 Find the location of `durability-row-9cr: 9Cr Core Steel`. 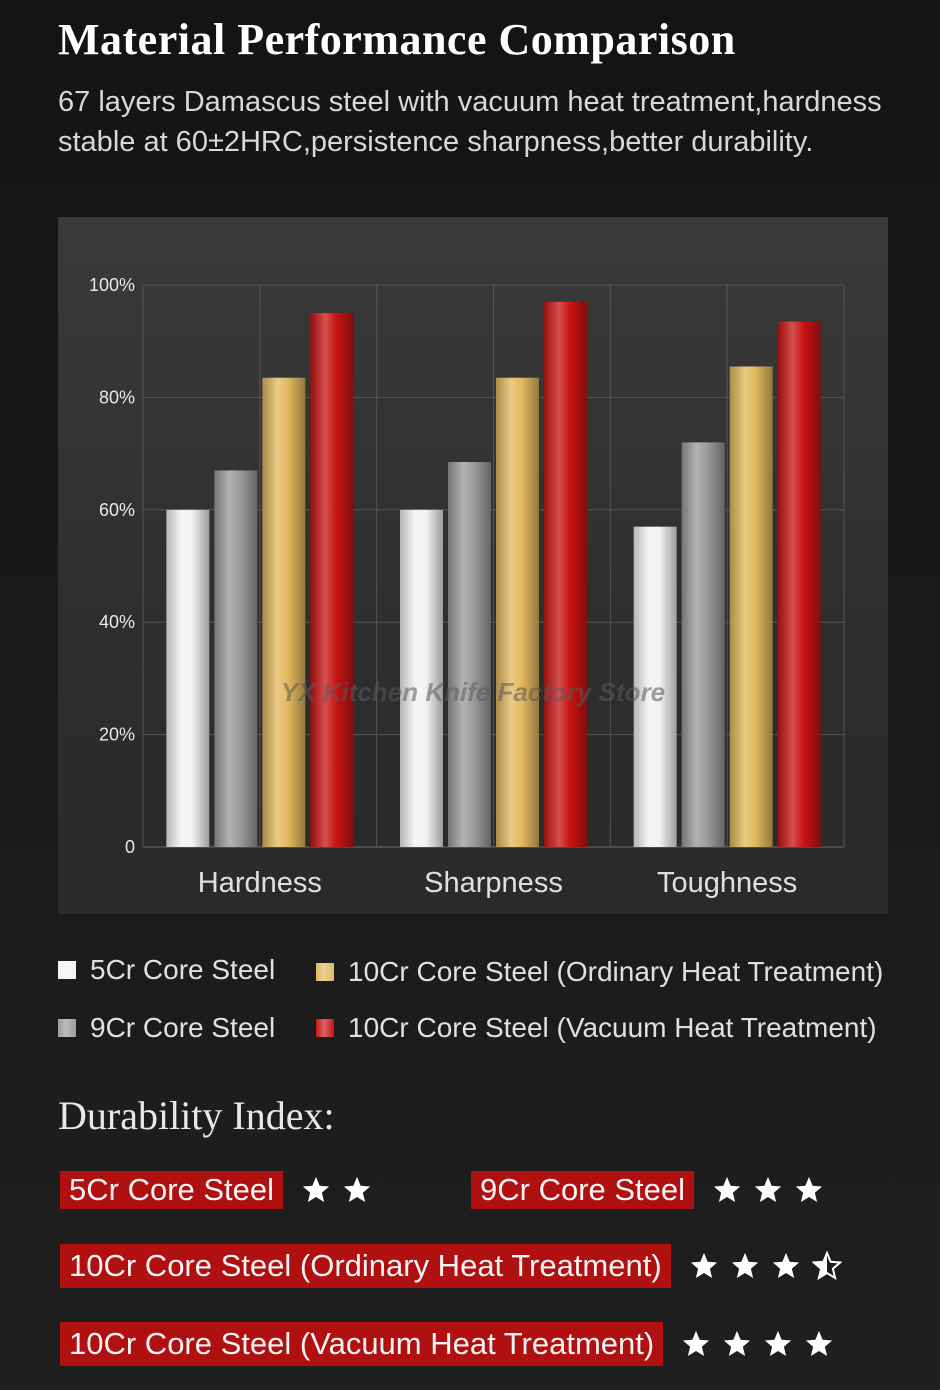

durability-row-9cr: 9Cr Core Steel is located at coordinates (653, 1190).